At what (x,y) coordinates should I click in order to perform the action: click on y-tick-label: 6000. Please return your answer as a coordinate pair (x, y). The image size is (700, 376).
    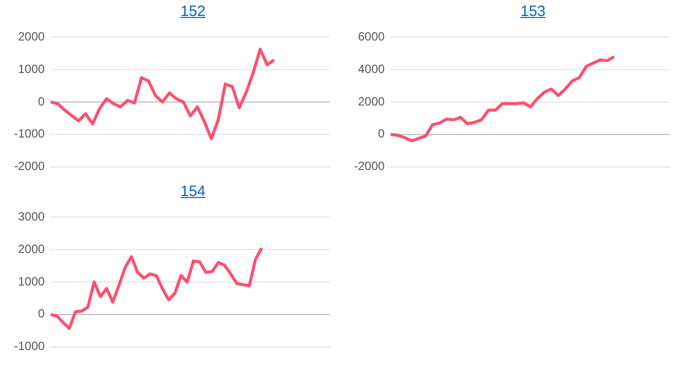
    Looking at the image, I should click on (372, 37).